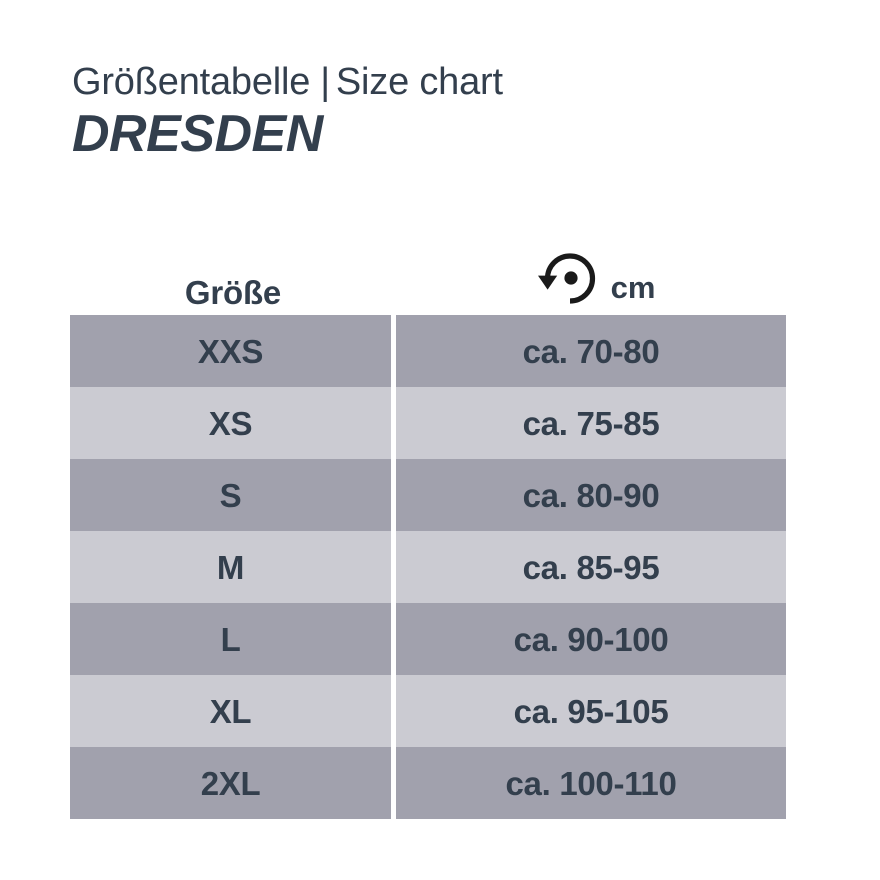 The width and height of the screenshot is (880, 880). Describe the element at coordinates (230, 351) in the screenshot. I see `cell-size-value: XXS` at that location.